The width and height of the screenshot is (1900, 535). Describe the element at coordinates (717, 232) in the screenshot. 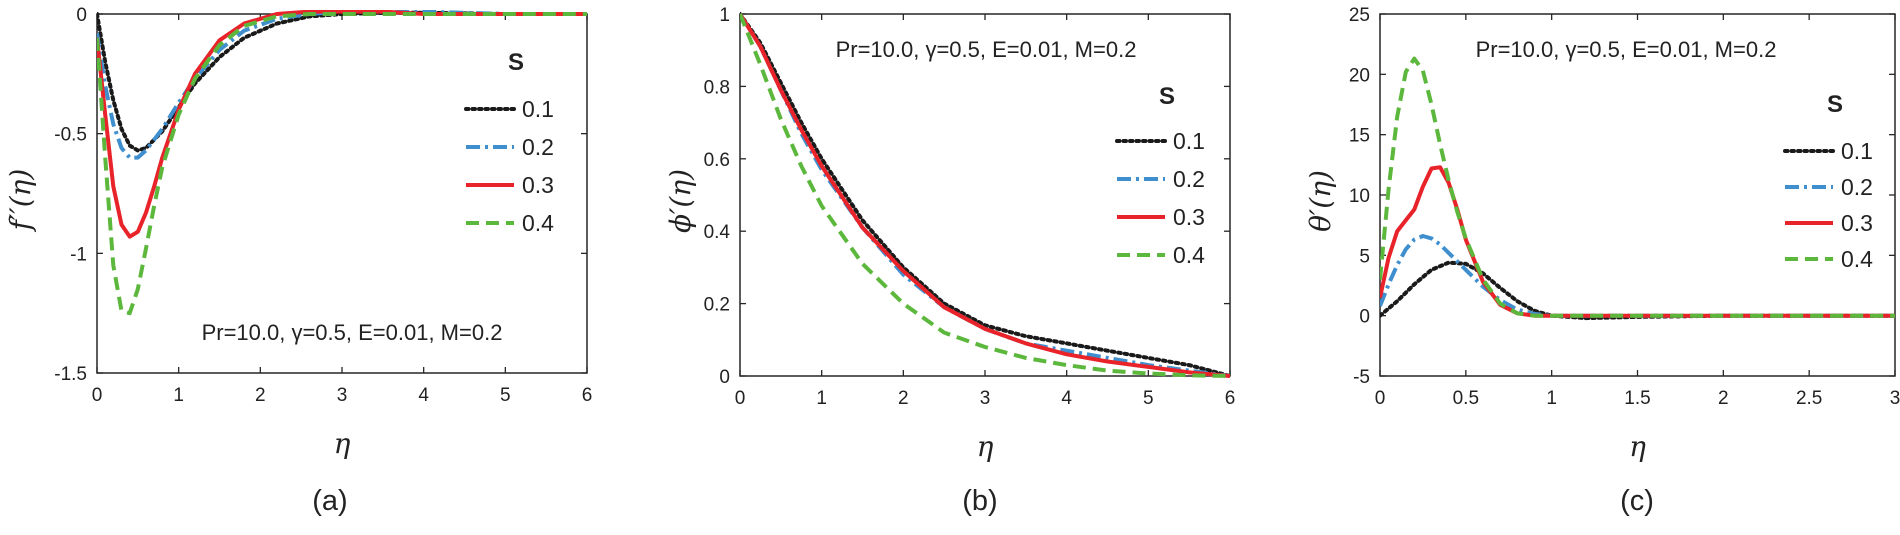

I see `y-tick-label: 0.4` at that location.